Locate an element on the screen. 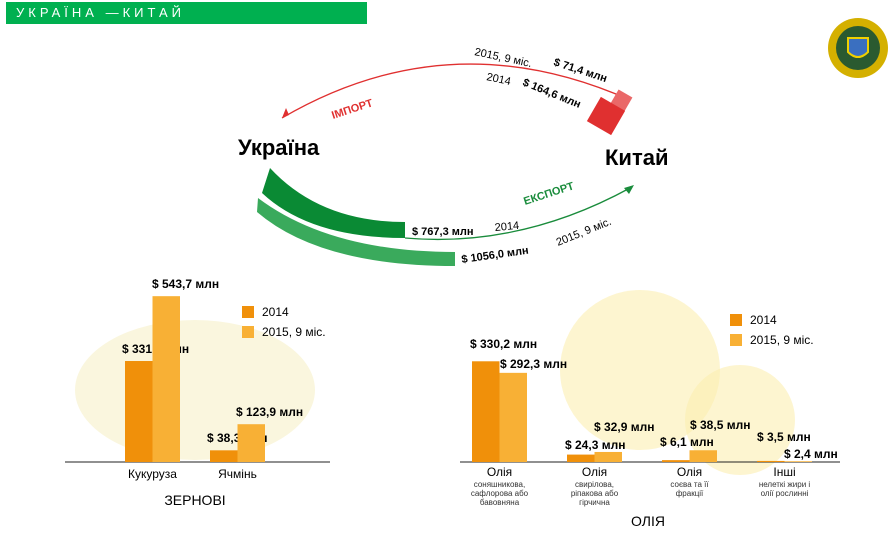 The image size is (892, 534). data-label: $ 3,5 млн is located at coordinates (784, 437).